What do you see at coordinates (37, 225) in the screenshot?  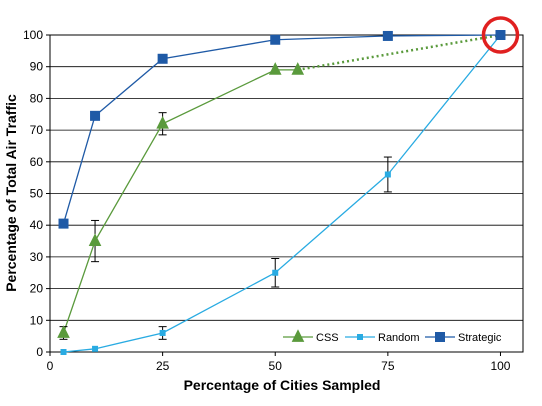 I see `y-tick-label: 40` at bounding box center [37, 225].